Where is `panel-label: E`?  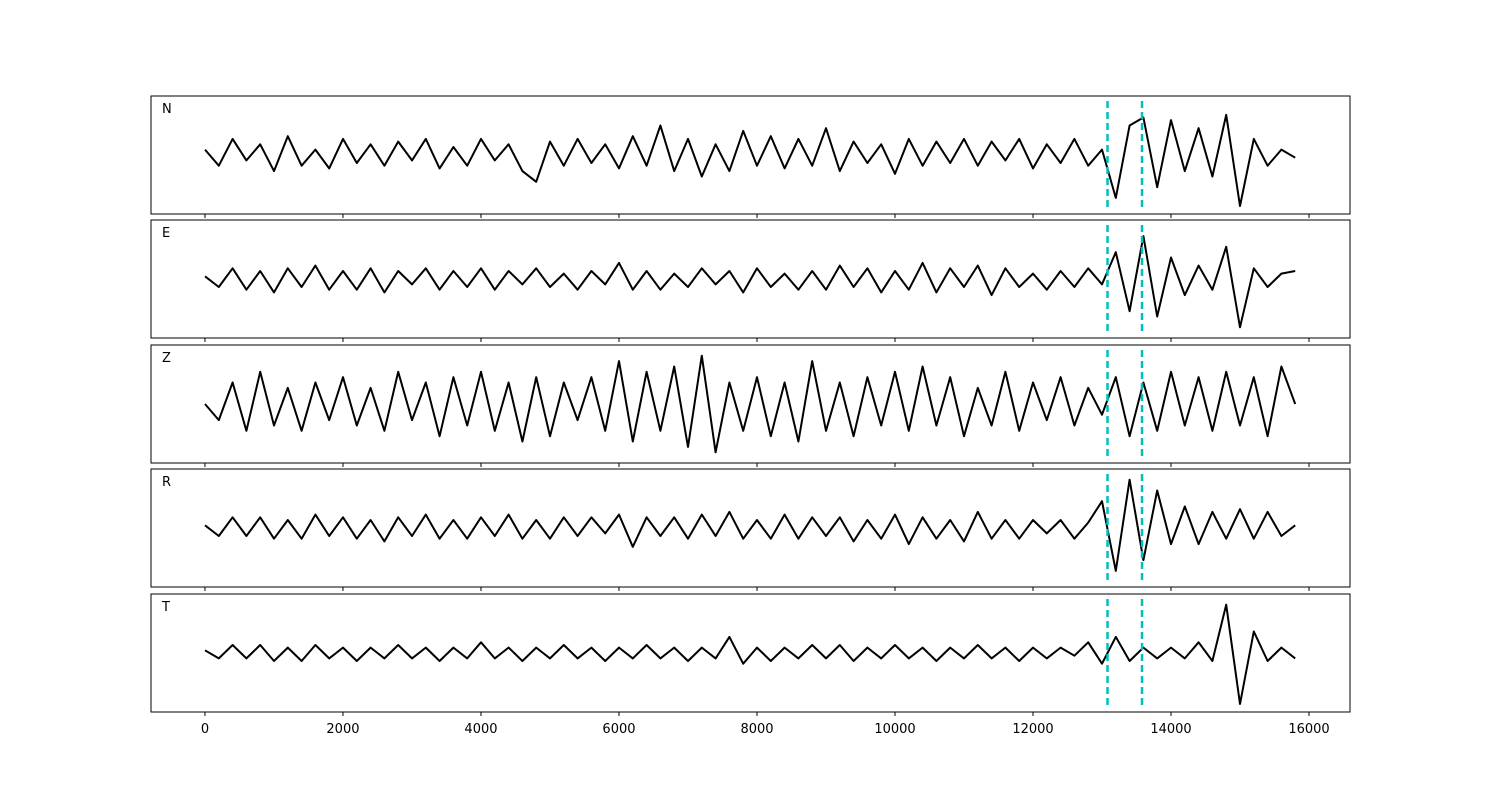 panel-label: E is located at coordinates (166, 233).